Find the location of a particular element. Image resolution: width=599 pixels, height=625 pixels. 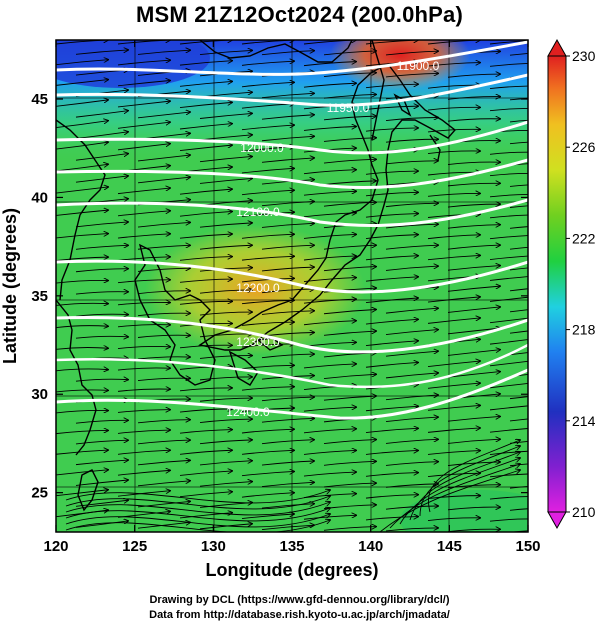

contour-label: 11950.0 is located at coordinates (348, 108).